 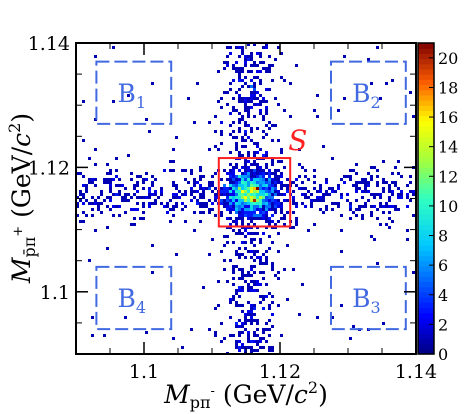 I want to click on colorbar-tick-label: 6, so click(x=443, y=265).